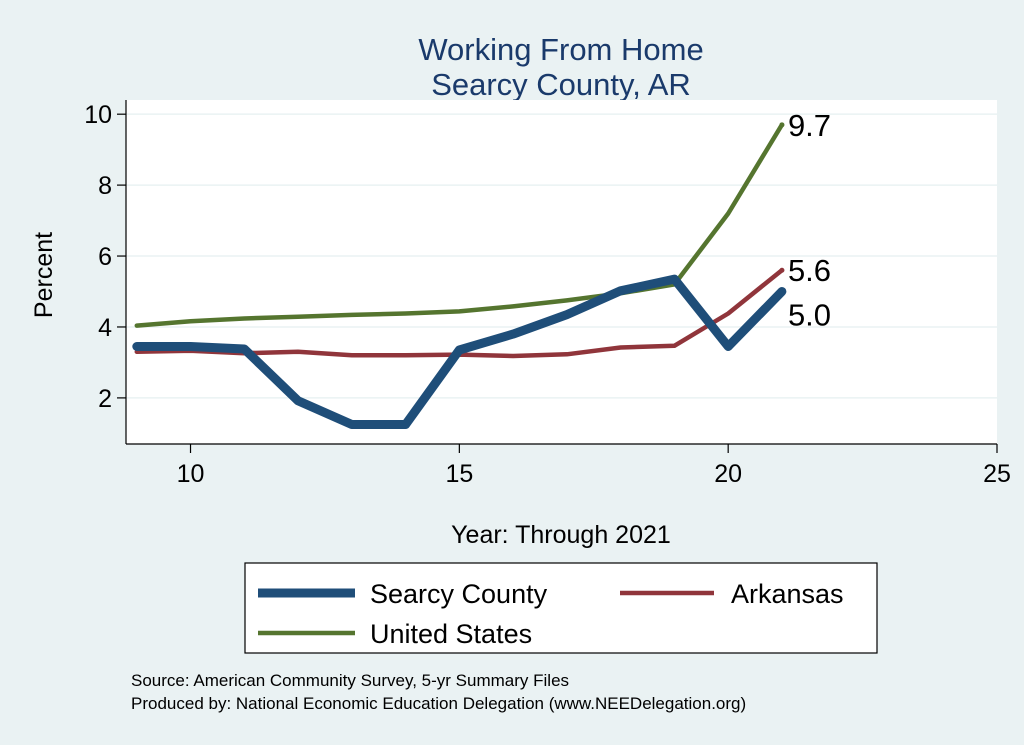  Describe the element at coordinates (98, 115) in the screenshot. I see `y-tick-label: 10` at that location.